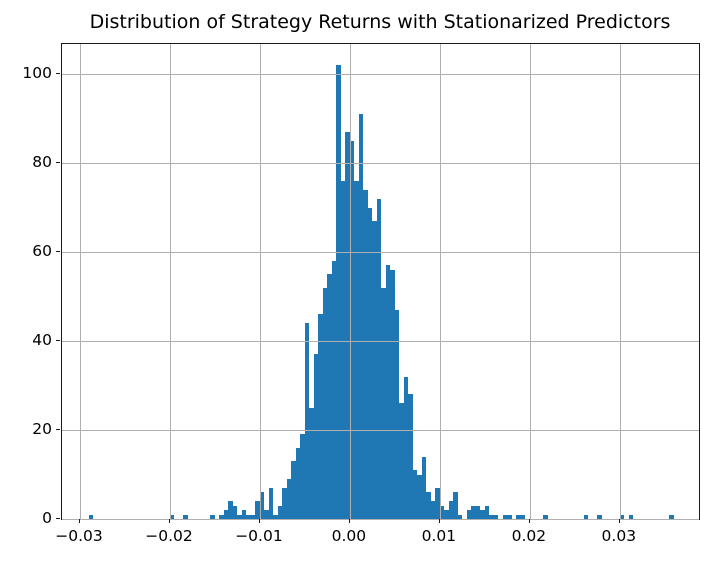 The width and height of the screenshot is (720, 561). I want to click on y-tick-label: 20, so click(42, 429).